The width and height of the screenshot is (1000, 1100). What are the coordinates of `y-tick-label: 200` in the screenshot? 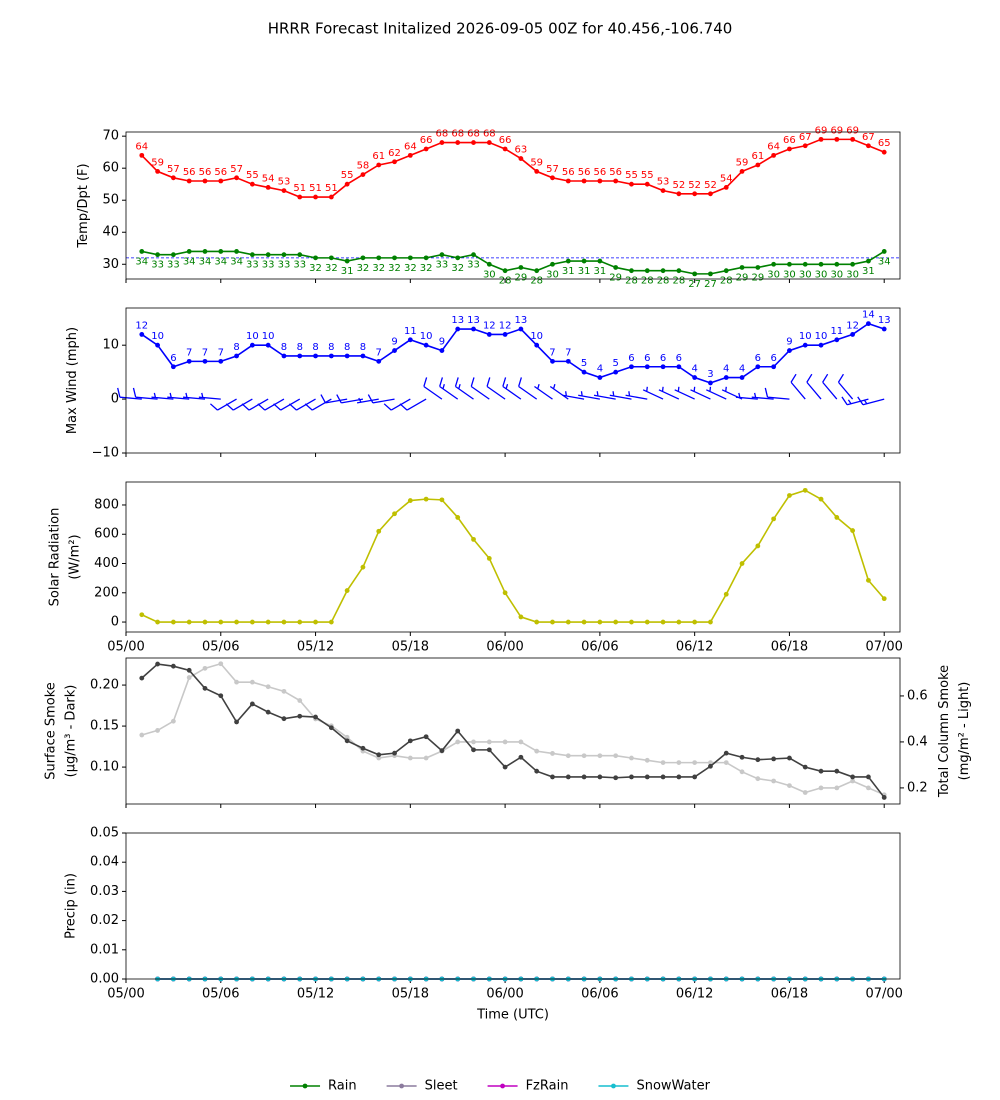 It's located at (106, 592).